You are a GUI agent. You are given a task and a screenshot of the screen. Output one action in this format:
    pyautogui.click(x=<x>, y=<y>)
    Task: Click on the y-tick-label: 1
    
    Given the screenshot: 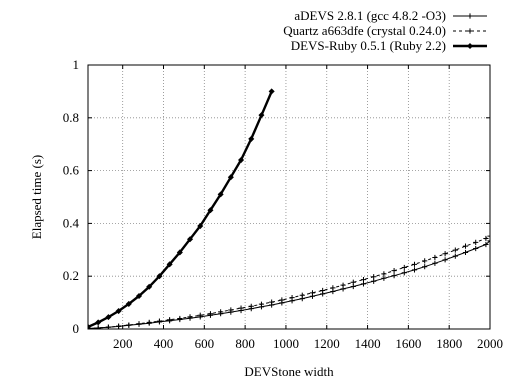 What is the action you would take?
    pyautogui.click(x=76, y=64)
    